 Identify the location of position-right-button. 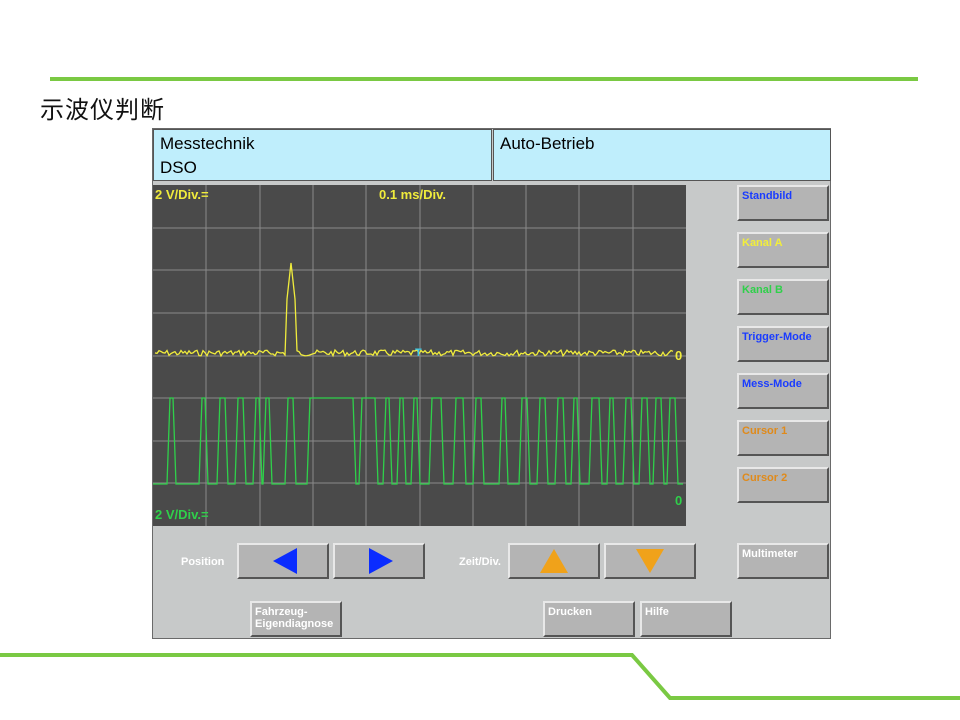
(379, 561).